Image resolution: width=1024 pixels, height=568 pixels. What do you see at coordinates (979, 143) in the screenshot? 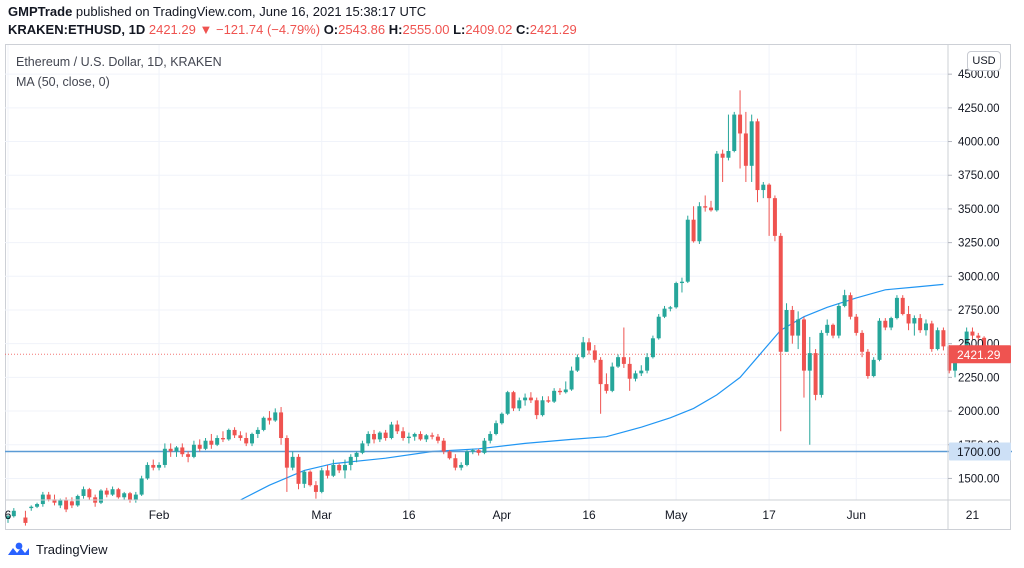
I see `y-tick-label: 4000.00` at bounding box center [979, 143].